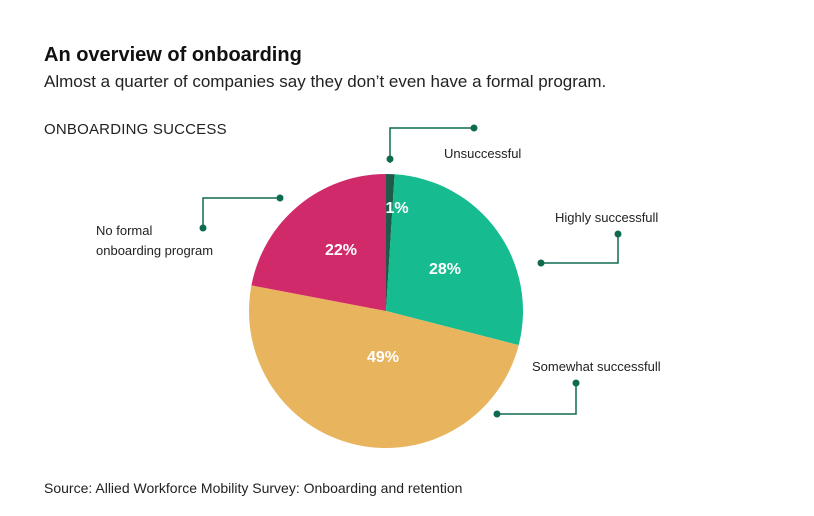 The width and height of the screenshot is (814, 516). Describe the element at coordinates (596, 366) in the screenshot. I see `category-label-somewhat: Somewhat successfull` at that location.